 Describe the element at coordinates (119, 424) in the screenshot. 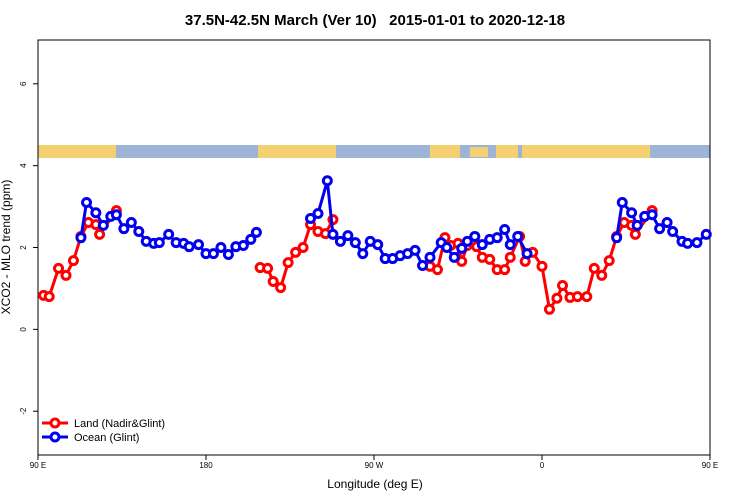

I see `legend-label: Land (Nadir&Glint)` at that location.